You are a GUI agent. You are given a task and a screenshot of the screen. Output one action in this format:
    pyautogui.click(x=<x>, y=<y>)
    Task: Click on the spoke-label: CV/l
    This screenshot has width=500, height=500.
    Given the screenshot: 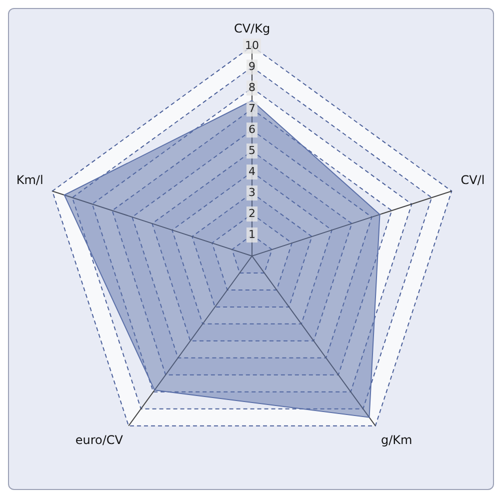 What is the action you would take?
    pyautogui.click(x=472, y=180)
    